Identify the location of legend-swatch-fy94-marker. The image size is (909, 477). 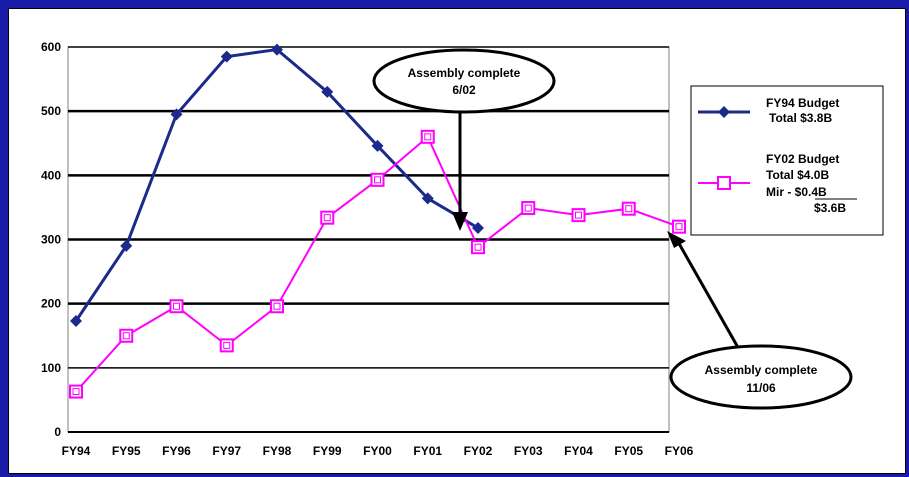
(724, 112).